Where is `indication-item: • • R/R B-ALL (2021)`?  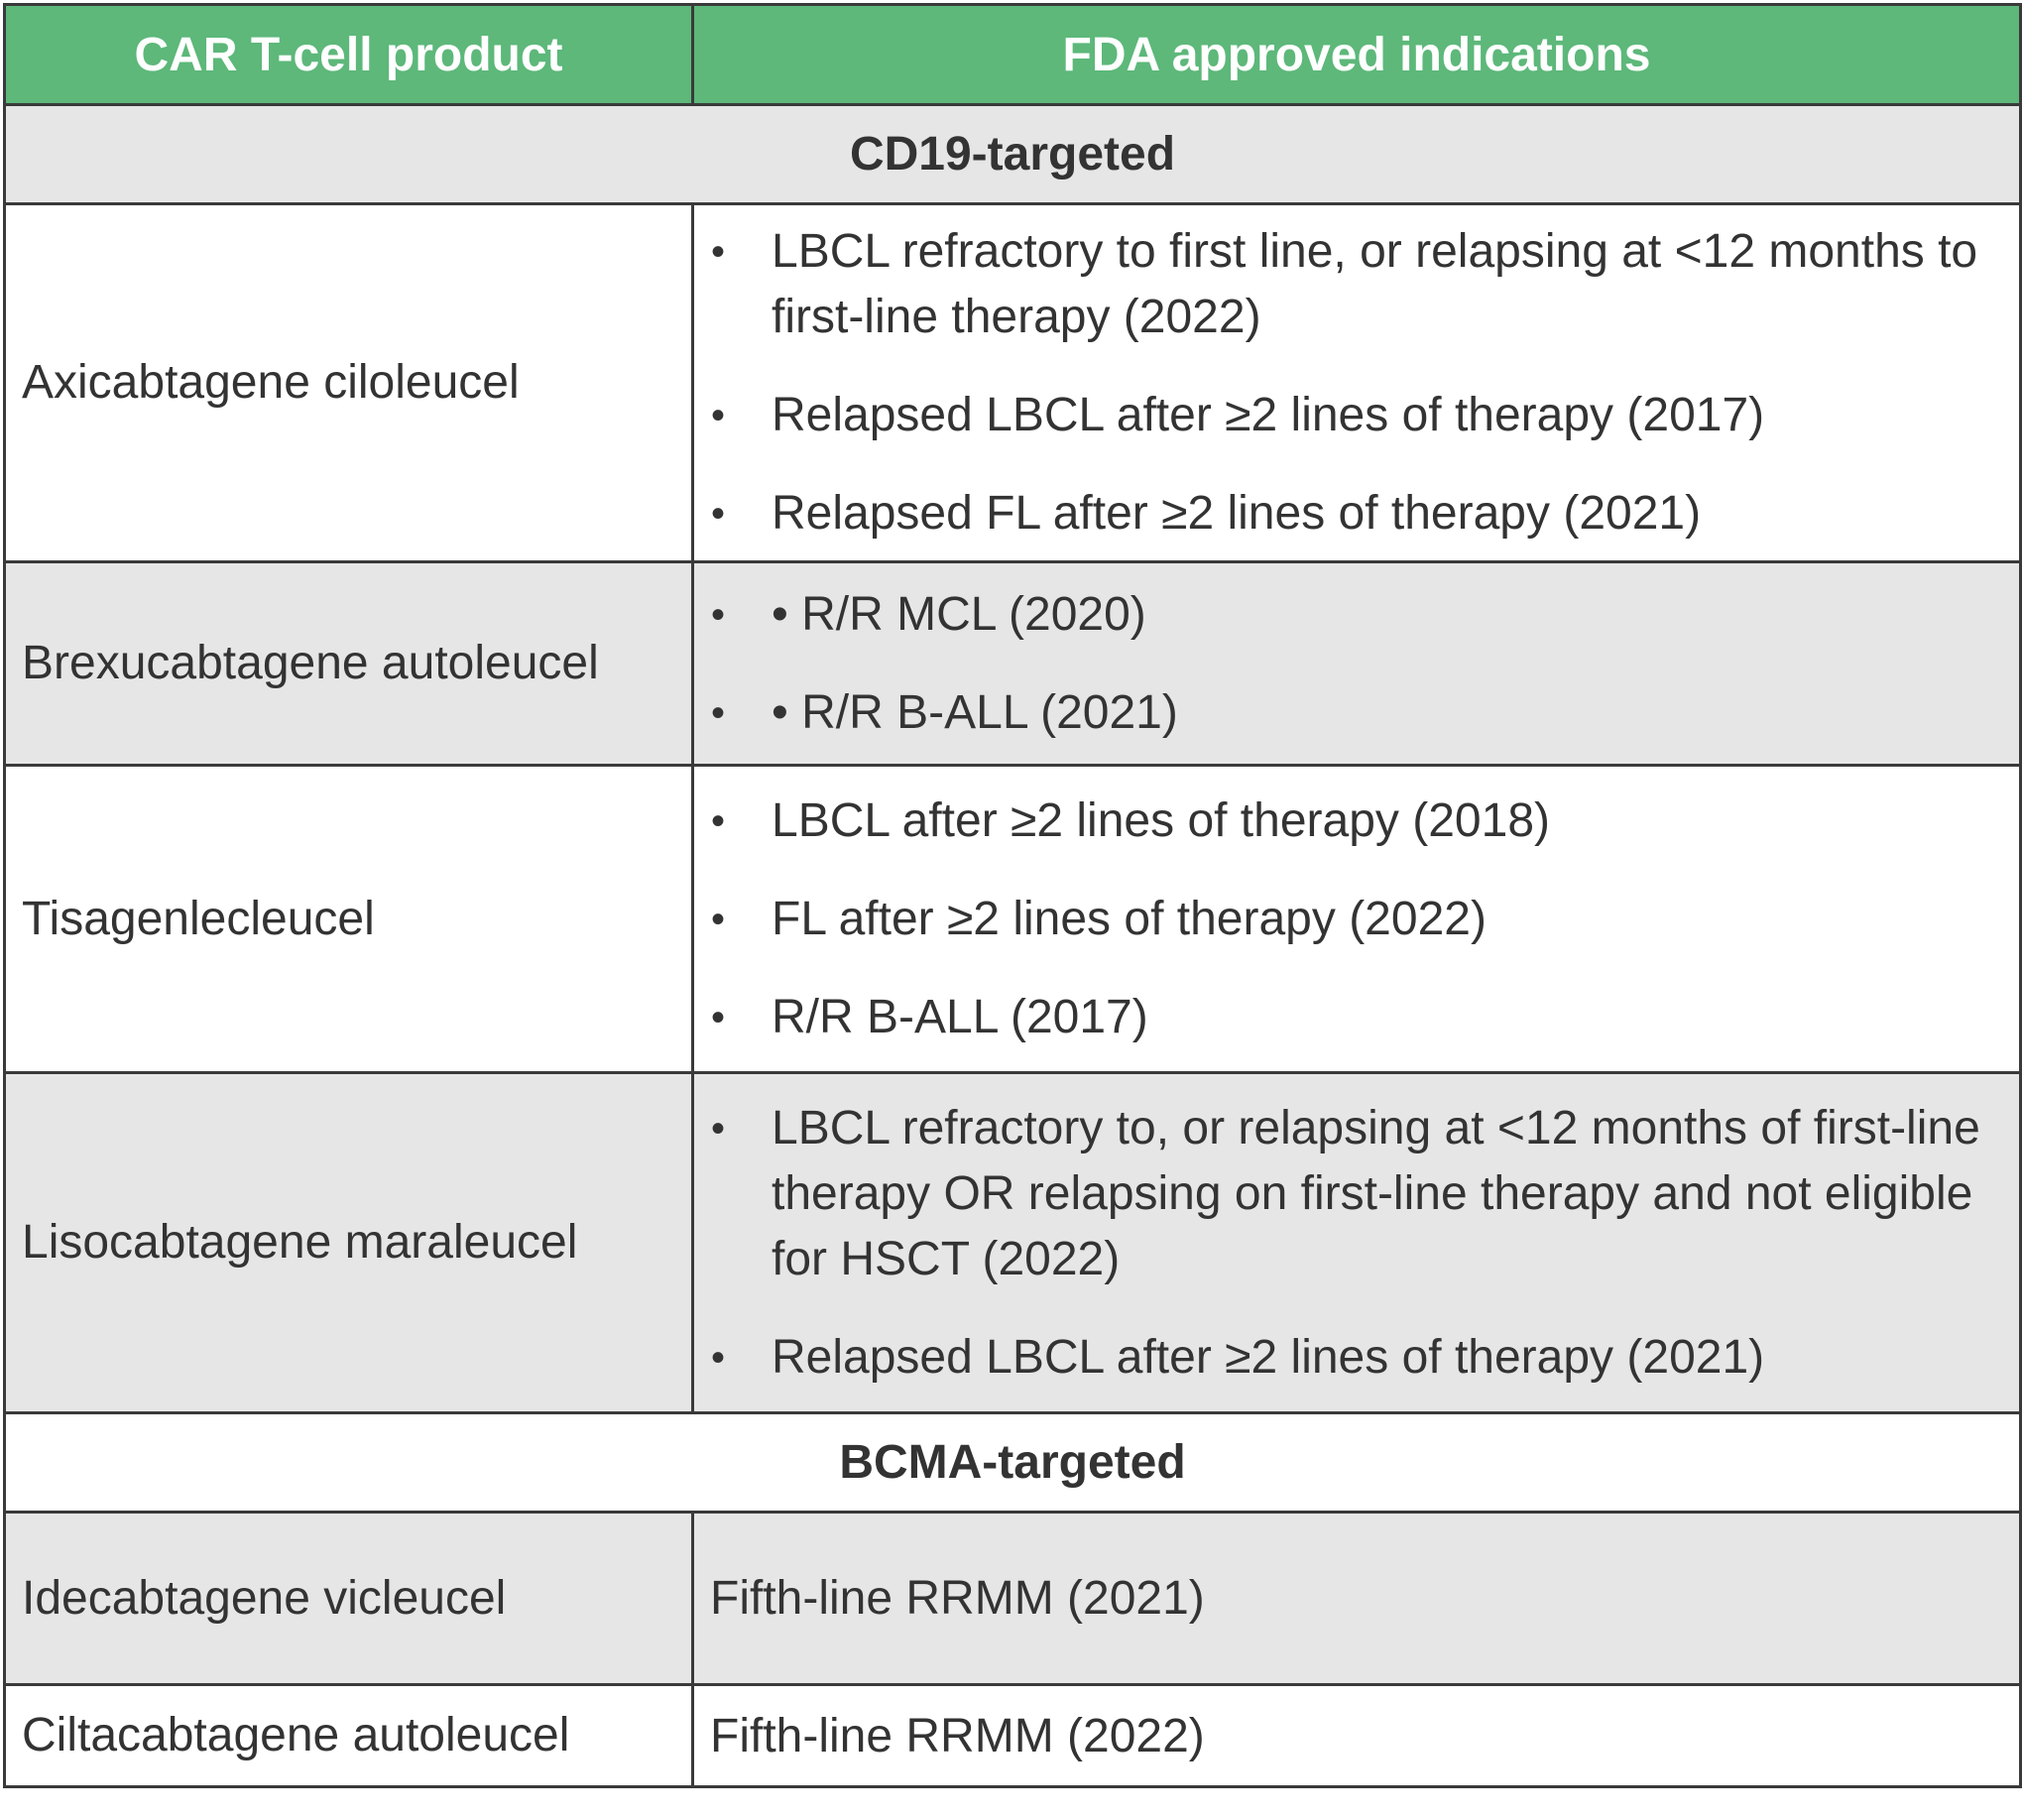
indication-item: • • R/R B-ALL (2021) is located at coordinates (1346, 713).